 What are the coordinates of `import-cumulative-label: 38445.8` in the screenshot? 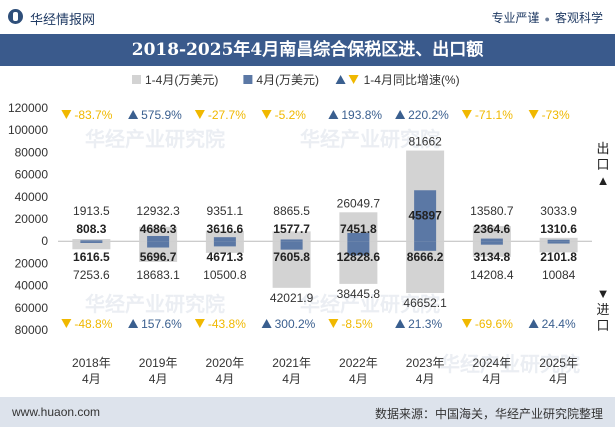 It's located at (359, 294).